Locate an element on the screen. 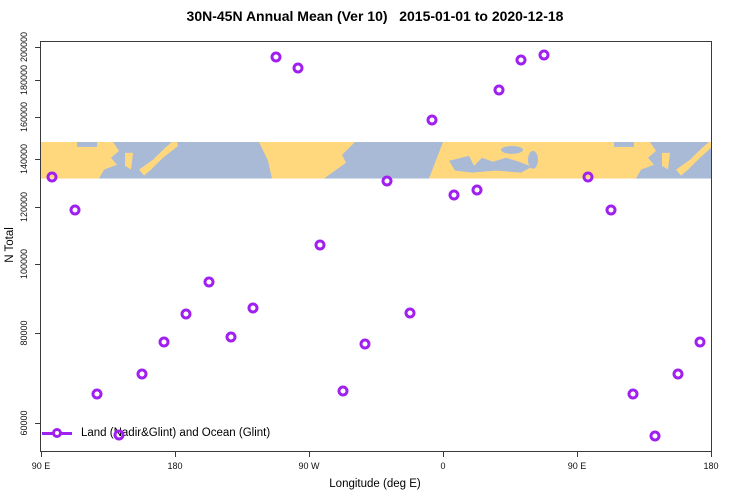  map-land-korea is located at coordinates (129, 161).